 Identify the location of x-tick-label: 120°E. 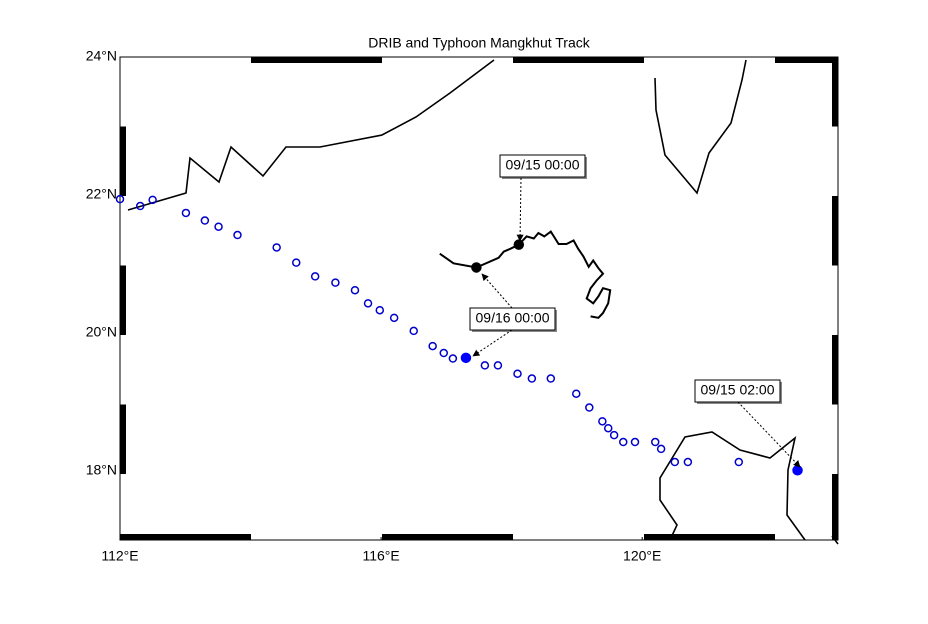
(642, 556).